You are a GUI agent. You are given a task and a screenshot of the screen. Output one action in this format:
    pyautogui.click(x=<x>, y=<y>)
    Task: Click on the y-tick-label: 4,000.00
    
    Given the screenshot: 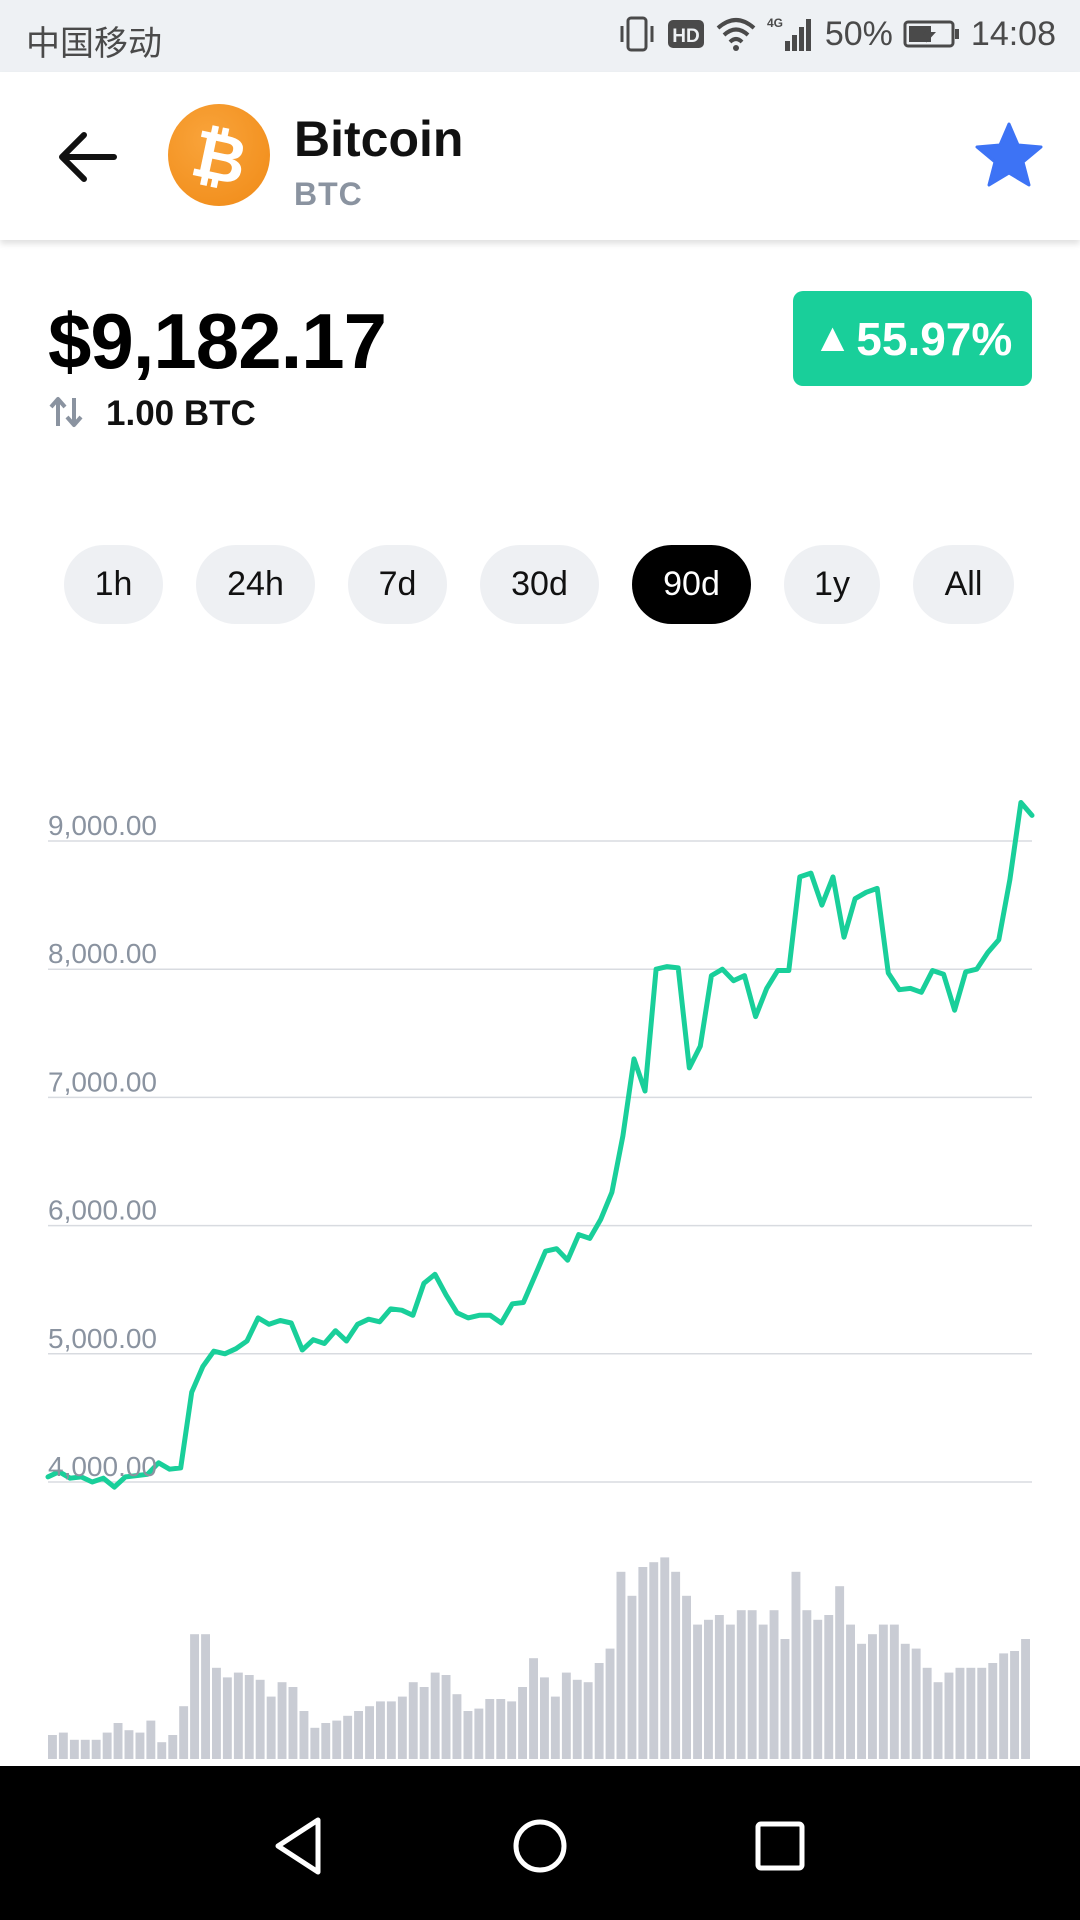 What is the action you would take?
    pyautogui.click(x=102, y=1466)
    